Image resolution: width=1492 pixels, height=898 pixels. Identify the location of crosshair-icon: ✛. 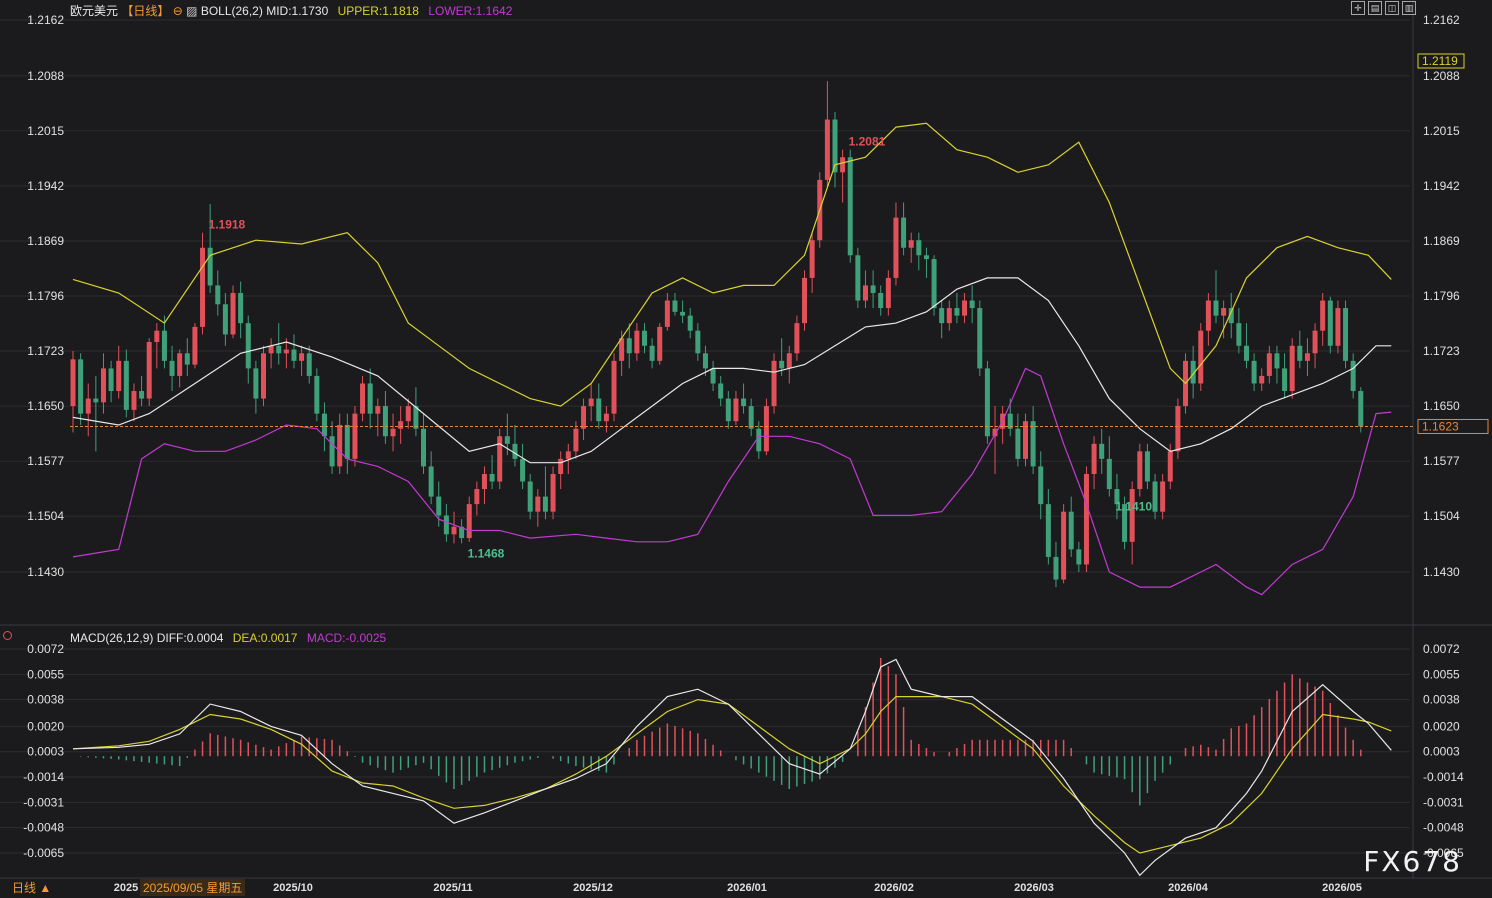
(1358, 8).